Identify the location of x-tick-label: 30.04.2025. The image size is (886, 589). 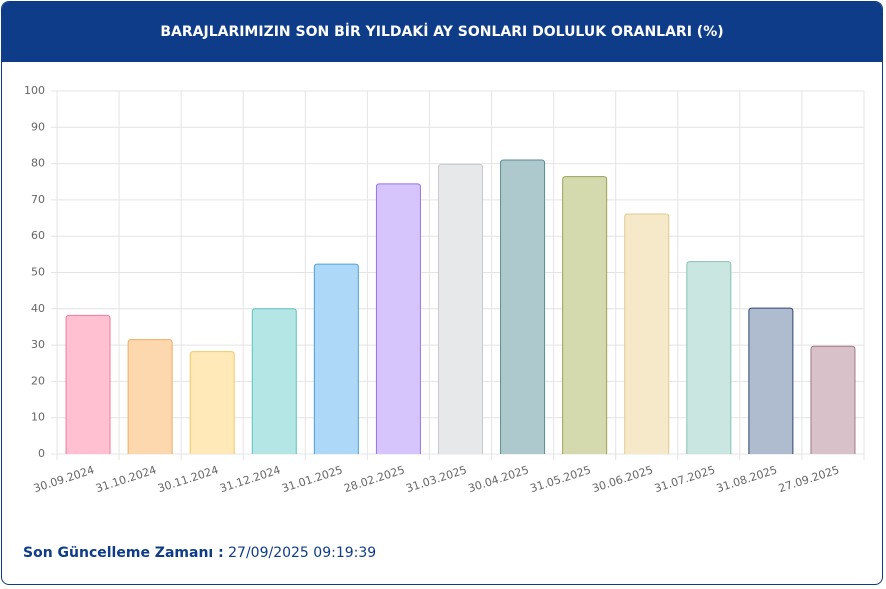
(499, 479).